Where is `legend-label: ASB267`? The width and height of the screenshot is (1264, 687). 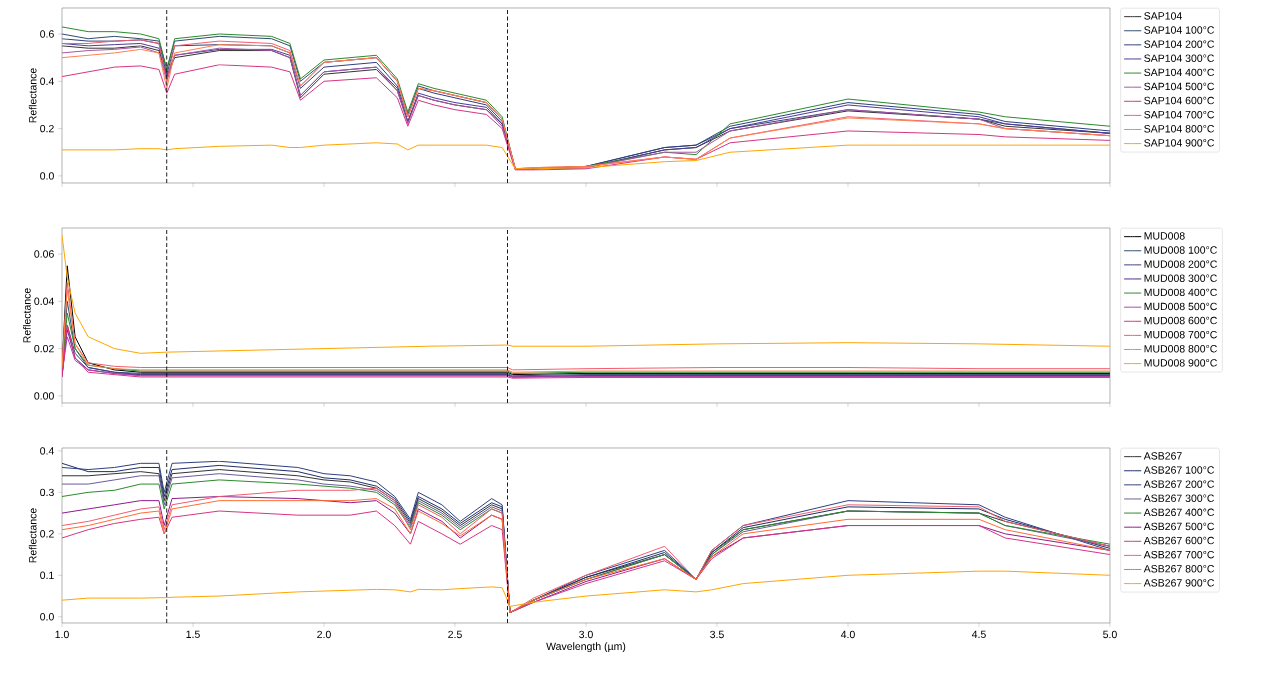 legend-label: ASB267 is located at coordinates (1162, 456).